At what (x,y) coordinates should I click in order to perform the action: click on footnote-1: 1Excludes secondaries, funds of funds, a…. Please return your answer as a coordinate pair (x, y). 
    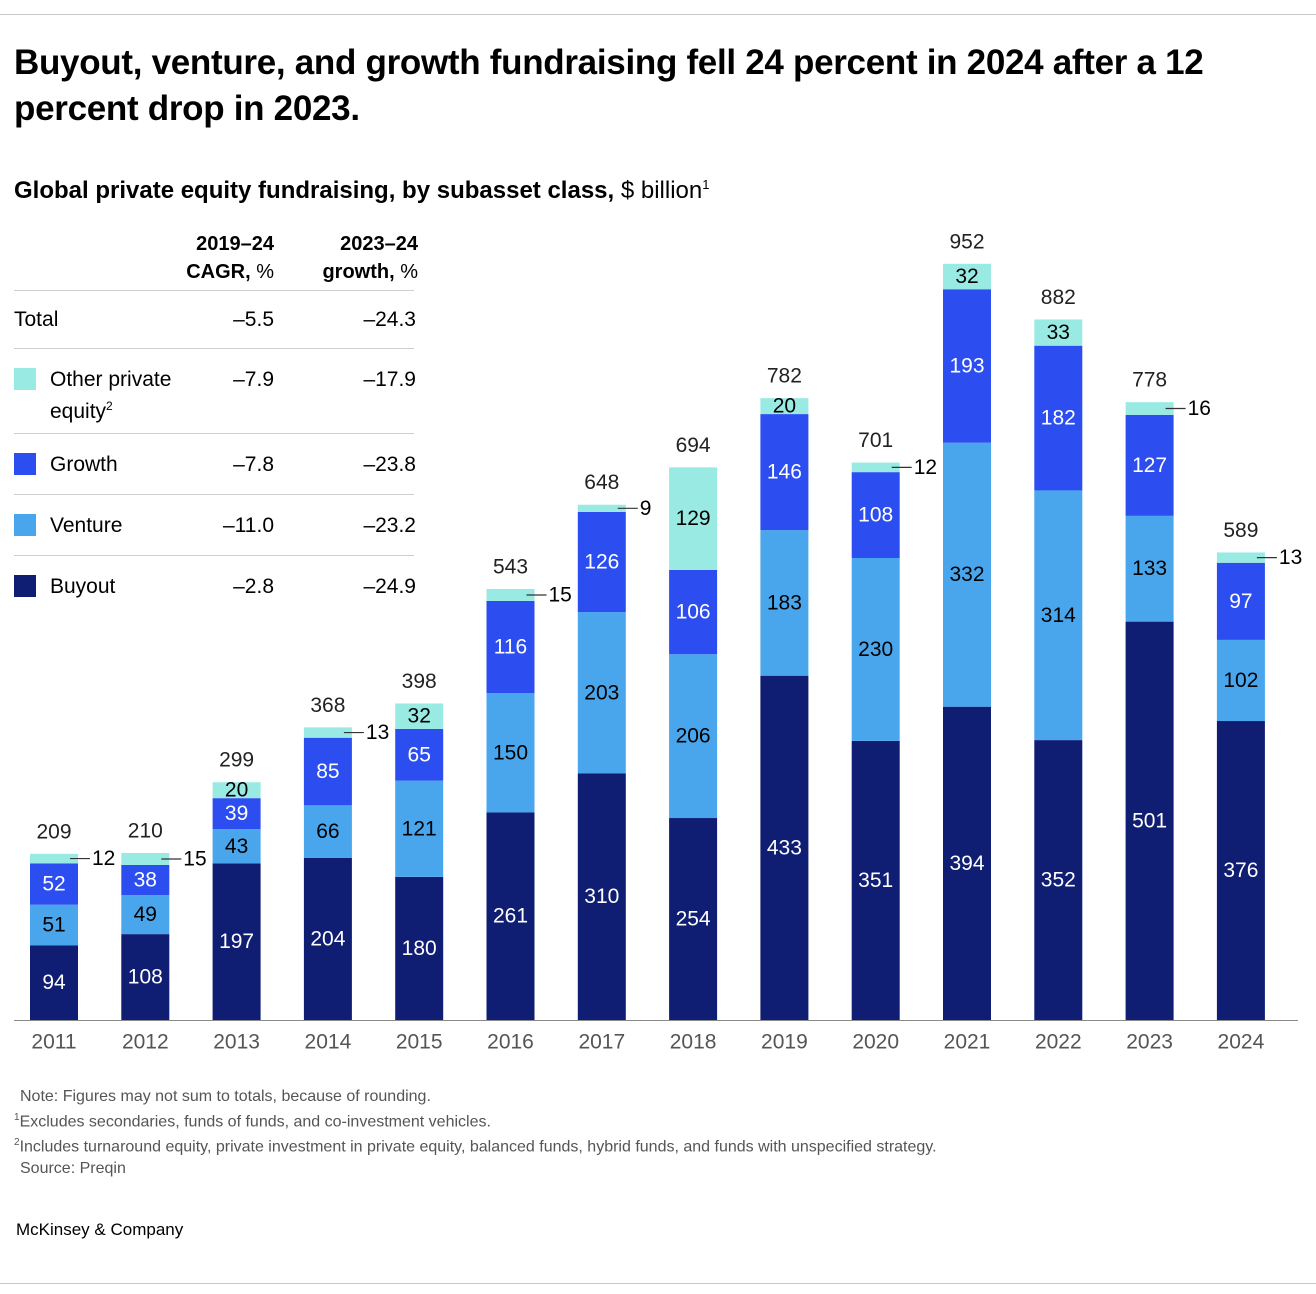
    Looking at the image, I should click on (475, 1119).